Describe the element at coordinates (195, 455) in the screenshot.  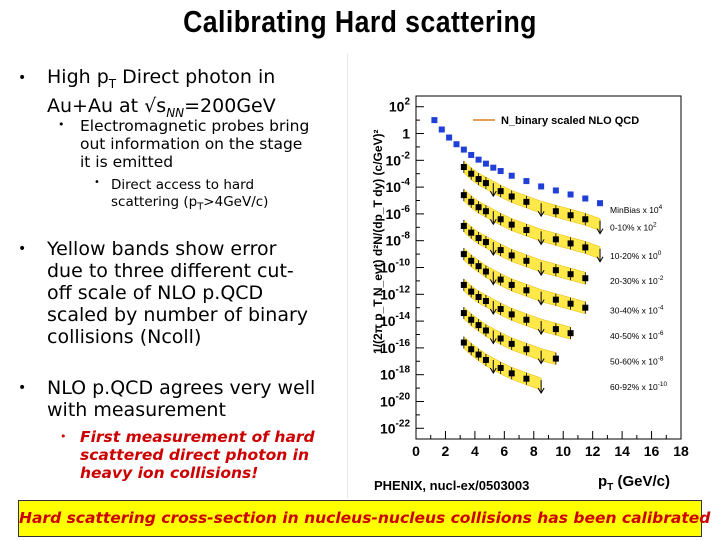
I see `bullet-text: scattered direct photon in` at that location.